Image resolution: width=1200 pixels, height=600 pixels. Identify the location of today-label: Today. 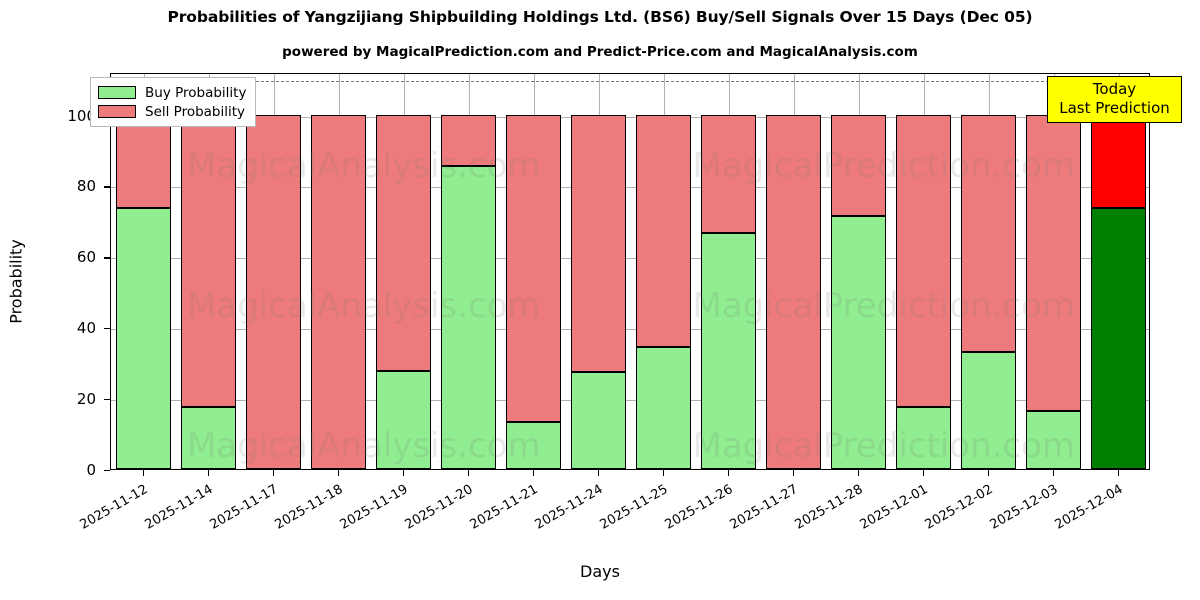
(1114, 89).